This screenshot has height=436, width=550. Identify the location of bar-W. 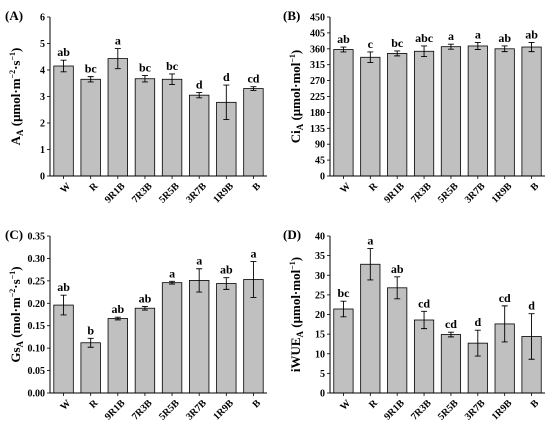
(63, 121).